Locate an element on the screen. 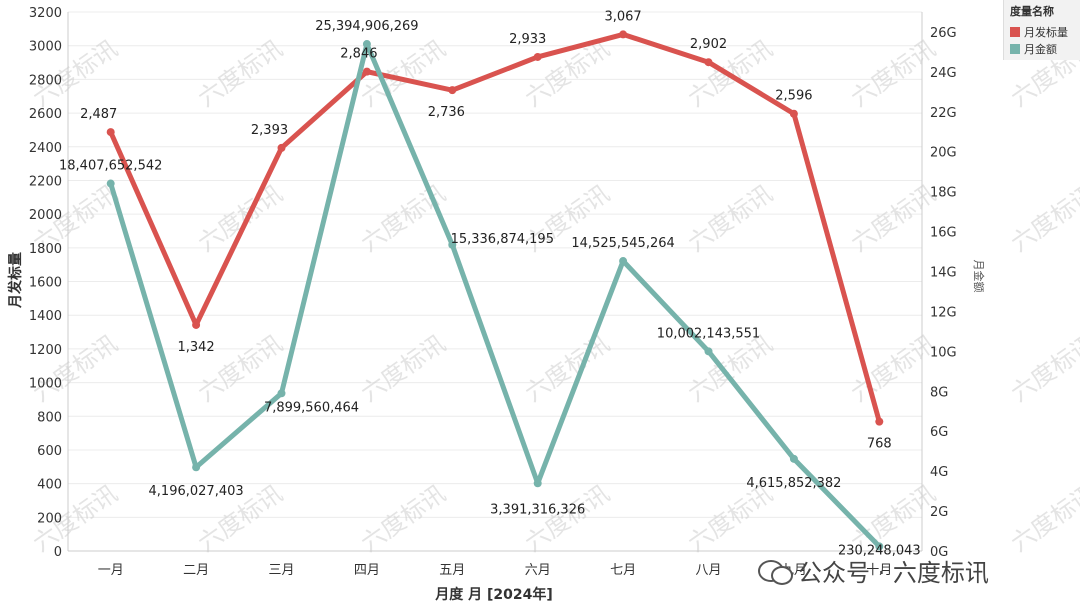  right-tick-label: 2G is located at coordinates (939, 512).